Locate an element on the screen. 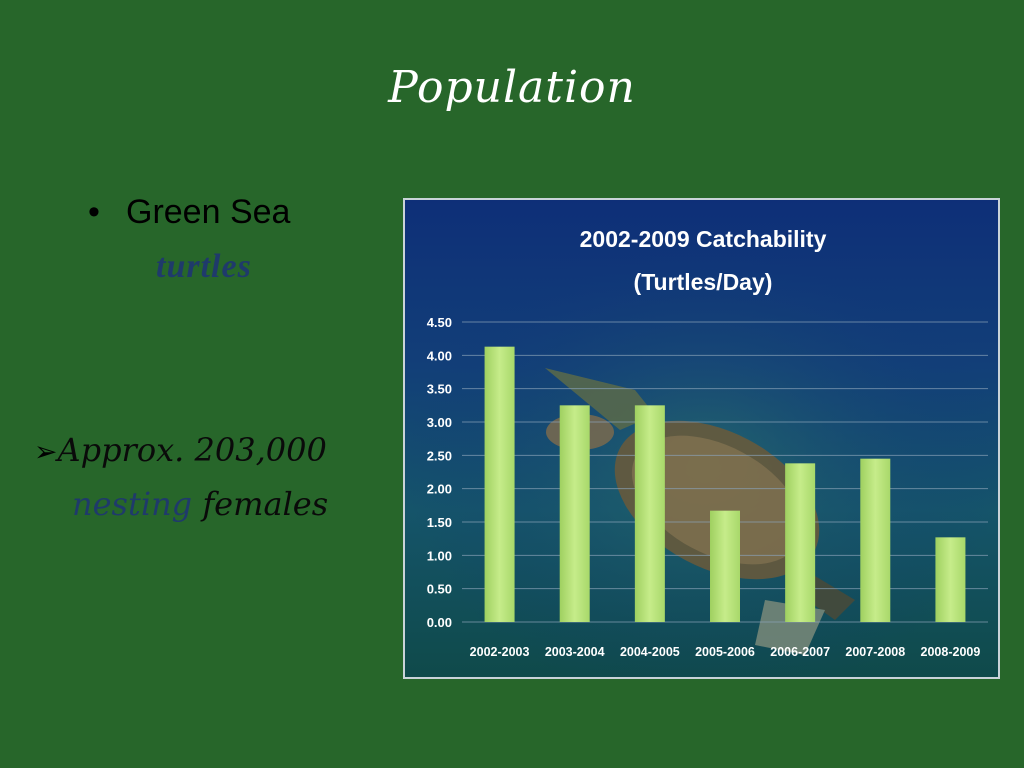 The image size is (1024, 768). bar-2006-2007 is located at coordinates (800, 542).